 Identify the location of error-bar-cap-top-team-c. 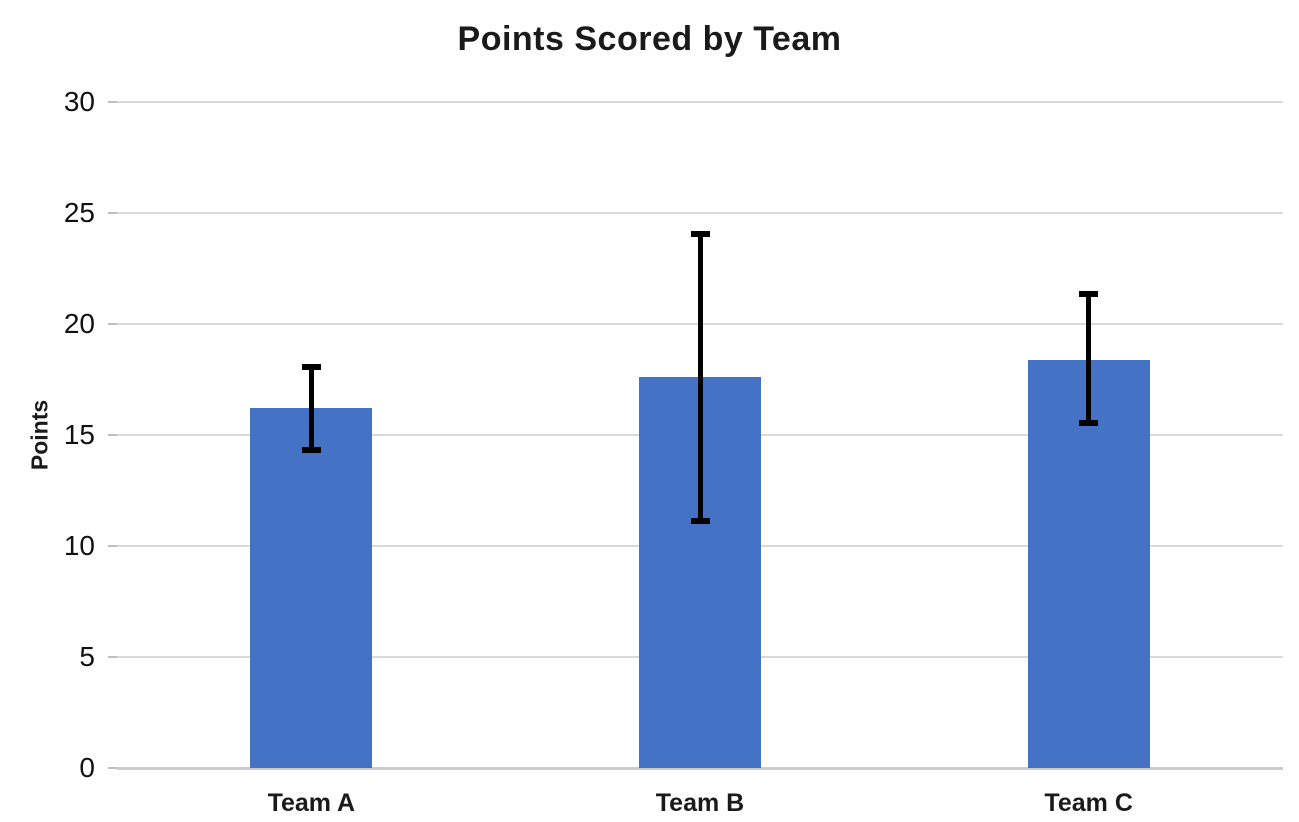
(1089, 293).